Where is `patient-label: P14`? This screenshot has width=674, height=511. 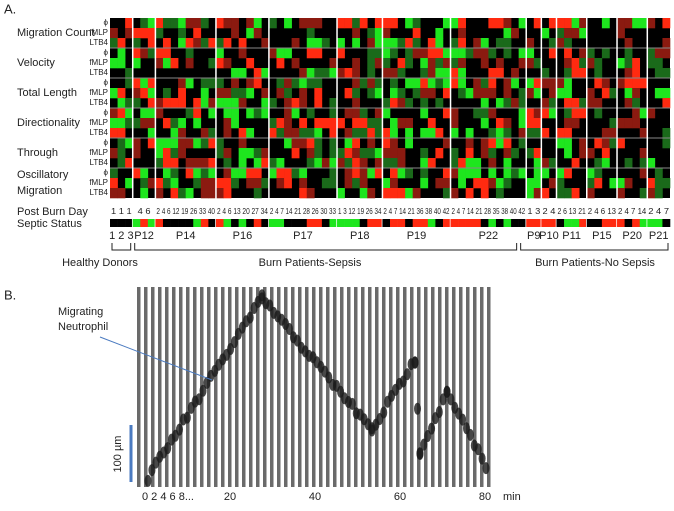 patient-label: P14 is located at coordinates (186, 236).